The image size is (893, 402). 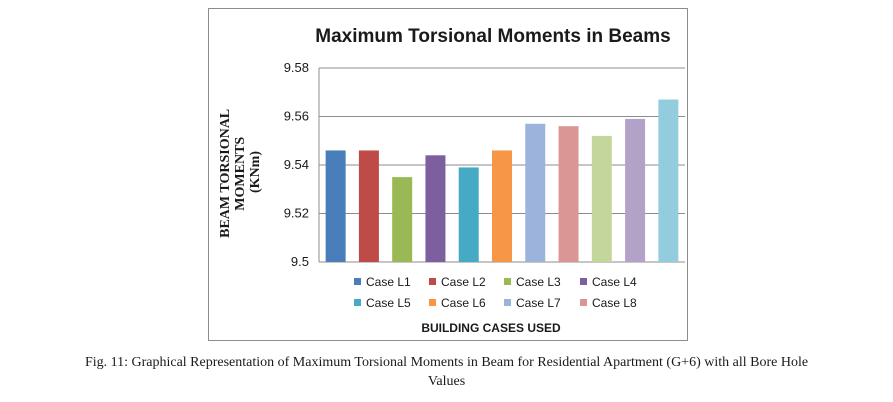 What do you see at coordinates (491, 328) in the screenshot?
I see `x-axis-label: BUILDING CASES USED` at bounding box center [491, 328].